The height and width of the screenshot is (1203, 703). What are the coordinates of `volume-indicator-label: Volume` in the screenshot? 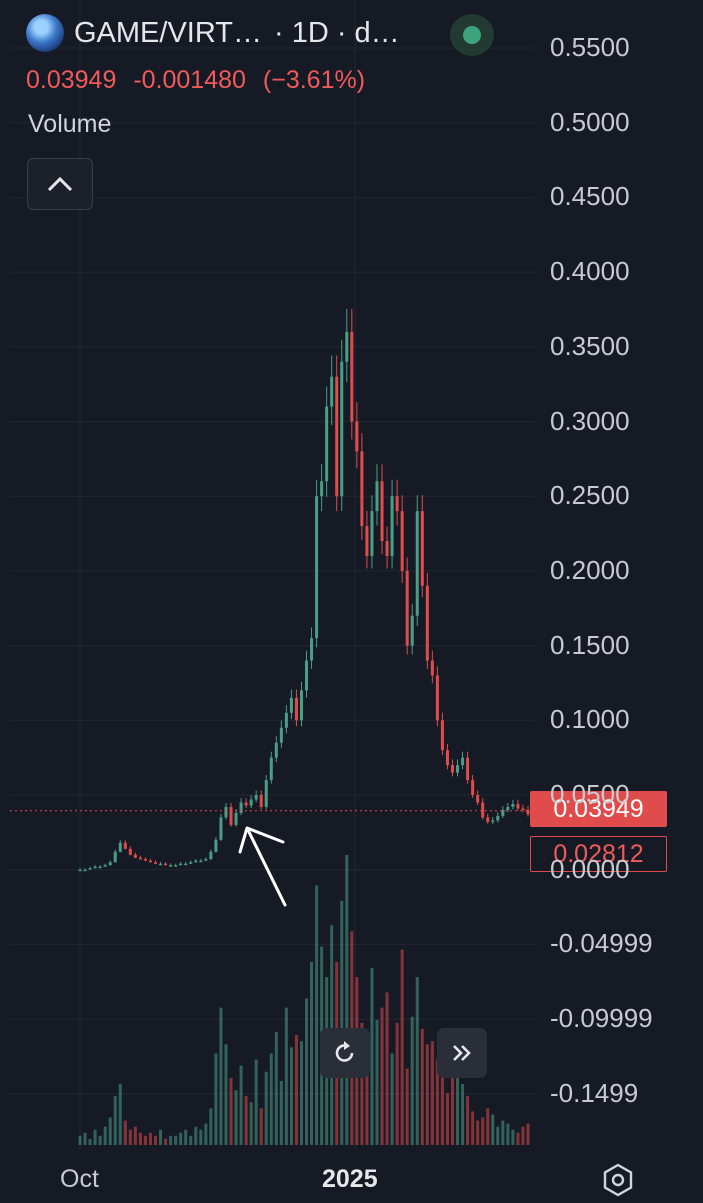 It's located at (70, 124).